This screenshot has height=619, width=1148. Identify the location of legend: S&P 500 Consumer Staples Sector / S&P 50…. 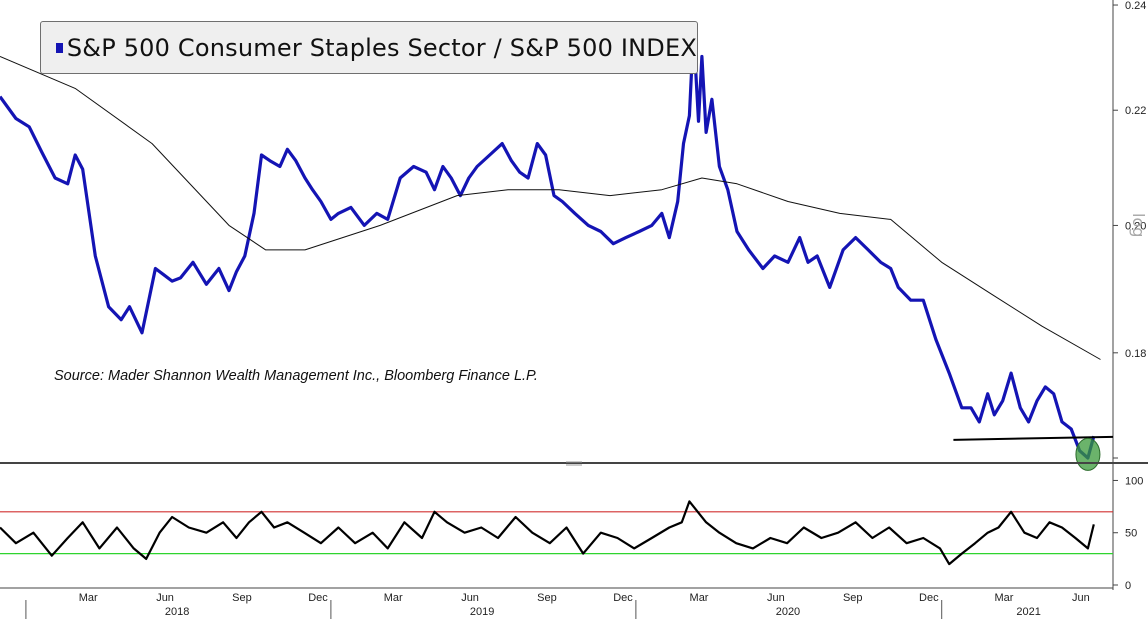
(369, 47).